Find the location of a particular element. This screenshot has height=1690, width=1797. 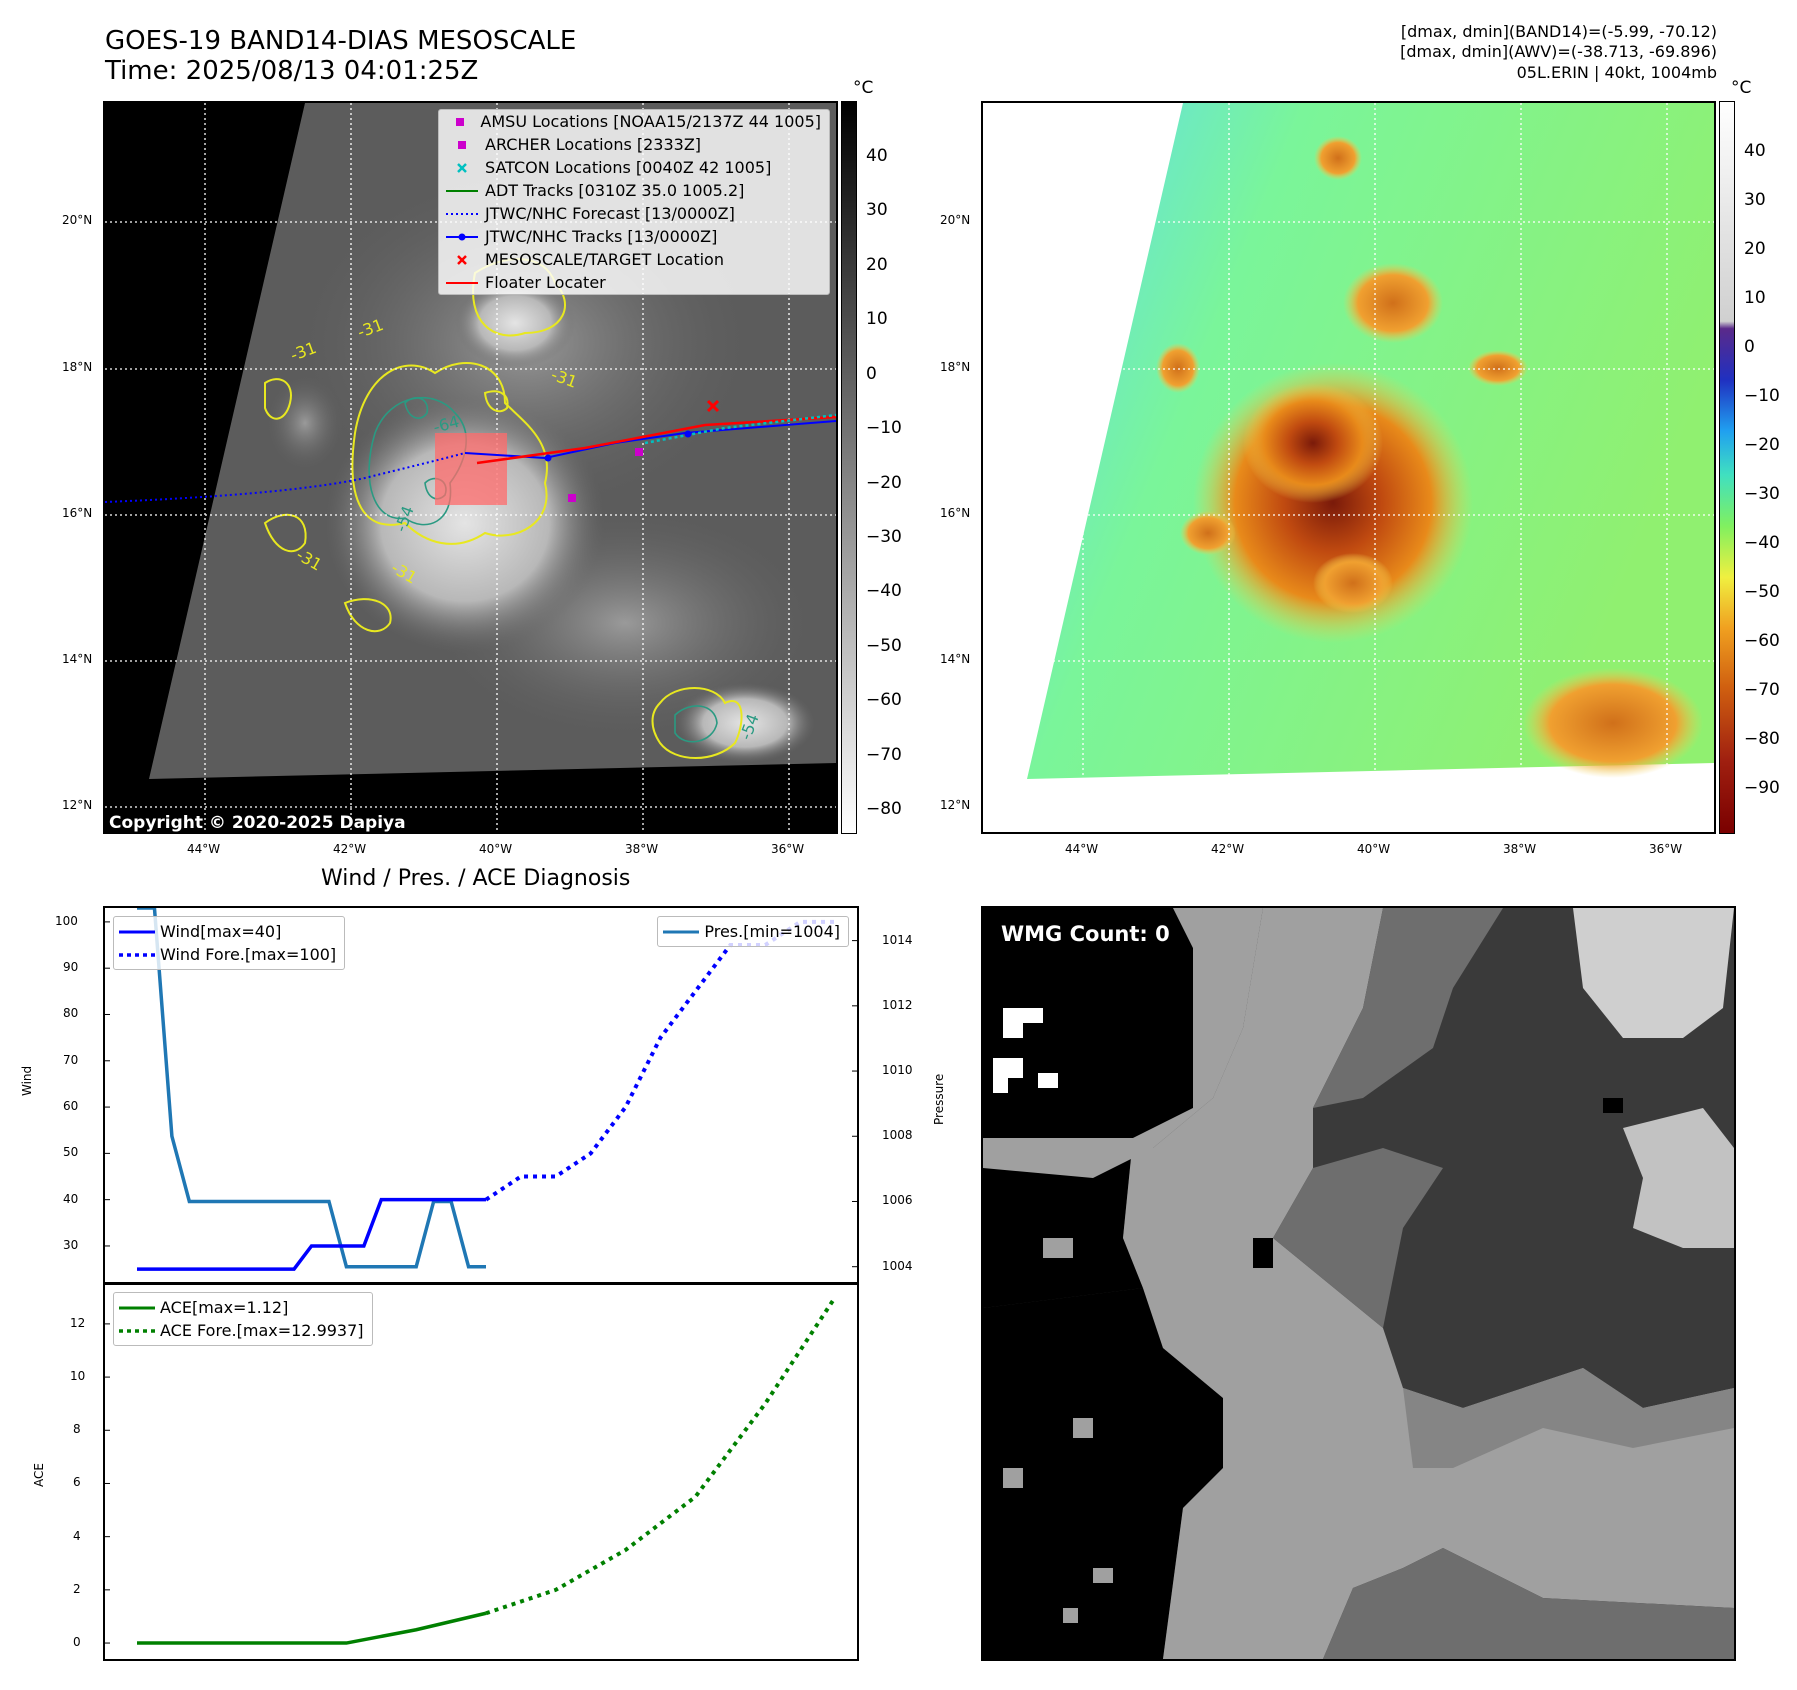

ace-tick-label: 0 is located at coordinates (77, 1642).